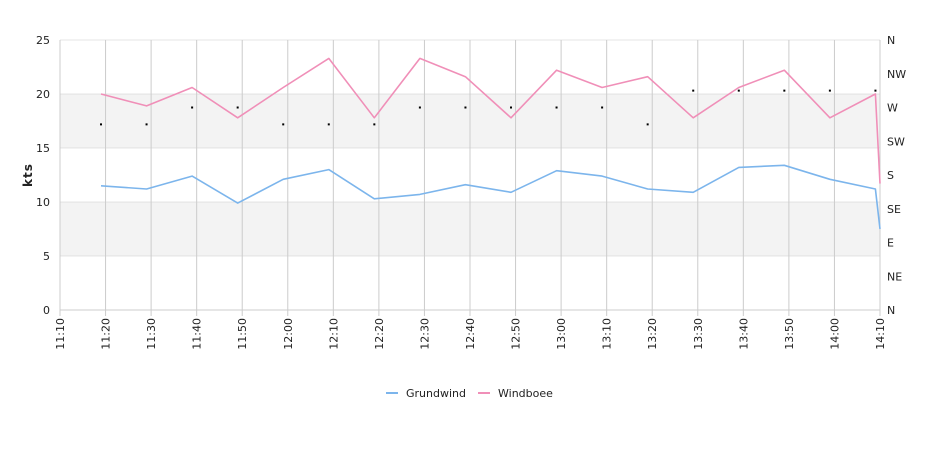 The width and height of the screenshot is (940, 450). Describe the element at coordinates (896, 175) in the screenshot. I see `direction-axis-ticks: N NE E SE S SW W NW N` at that location.